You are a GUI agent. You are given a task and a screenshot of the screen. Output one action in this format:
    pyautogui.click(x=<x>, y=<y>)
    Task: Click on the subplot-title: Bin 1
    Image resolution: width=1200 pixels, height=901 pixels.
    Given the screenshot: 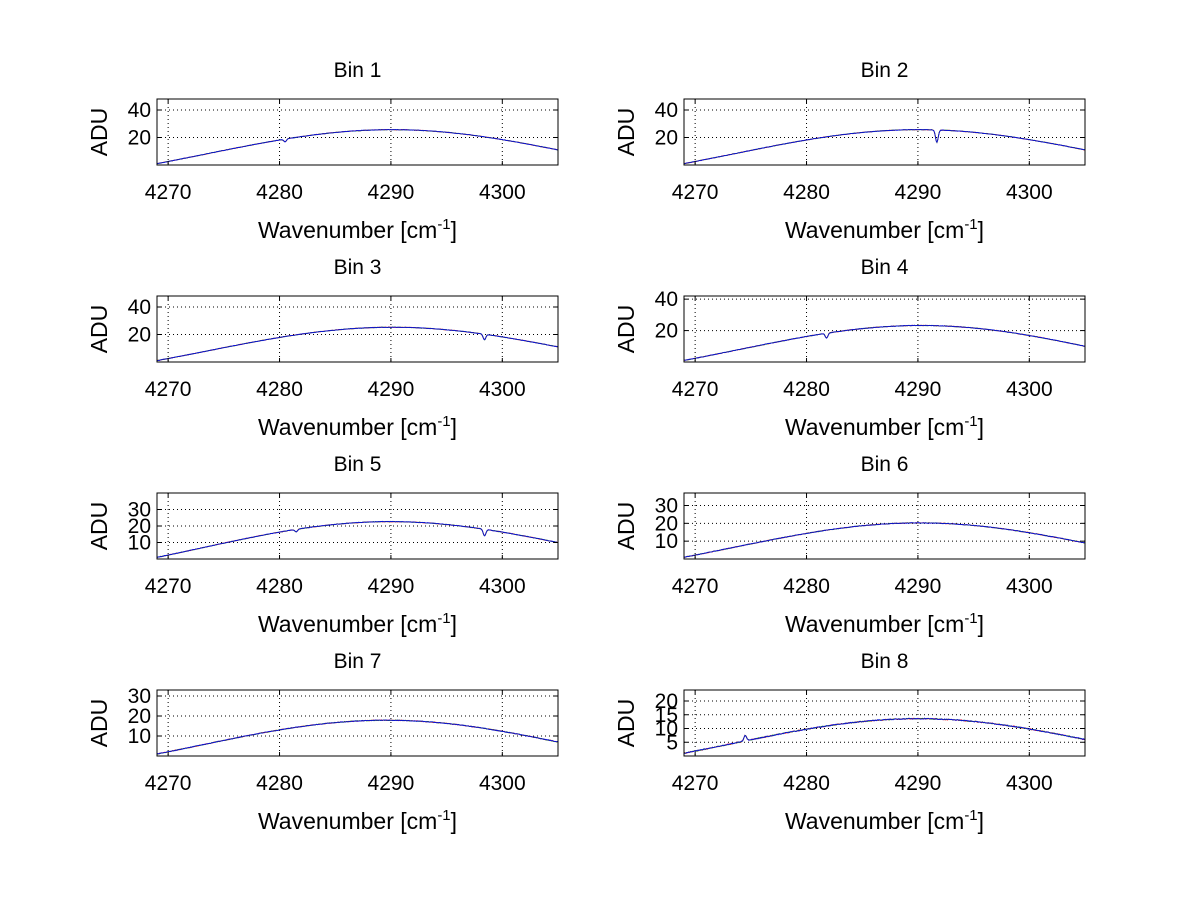 What is the action you would take?
    pyautogui.click(x=358, y=70)
    